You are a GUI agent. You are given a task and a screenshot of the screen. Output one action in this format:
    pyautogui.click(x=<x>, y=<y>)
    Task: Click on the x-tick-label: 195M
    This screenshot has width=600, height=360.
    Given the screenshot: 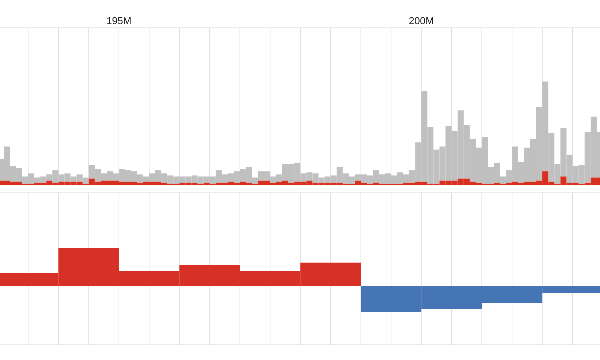 What is the action you would take?
    pyautogui.click(x=119, y=20)
    